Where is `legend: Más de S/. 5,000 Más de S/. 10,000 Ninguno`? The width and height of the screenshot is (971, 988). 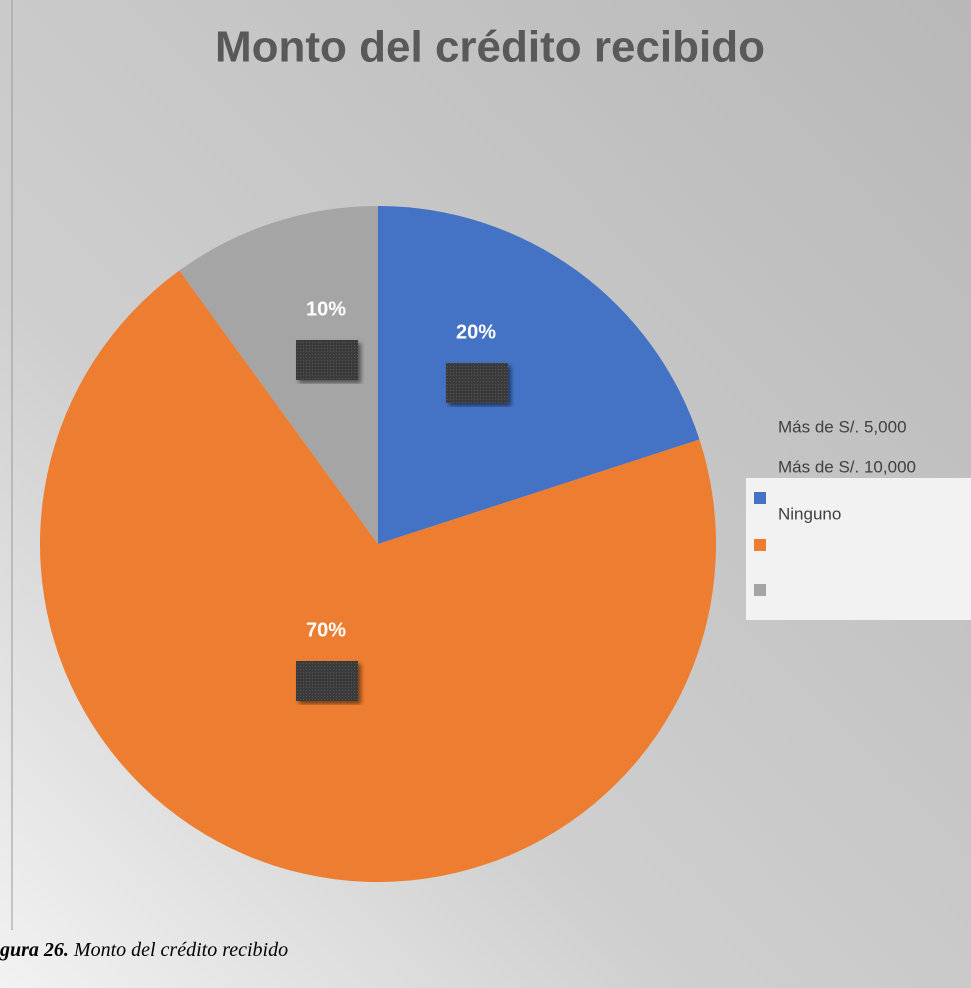 legend: Más de S/. 5,000 Más de S/. 10,000 Ninguno is located at coordinates (835, 506).